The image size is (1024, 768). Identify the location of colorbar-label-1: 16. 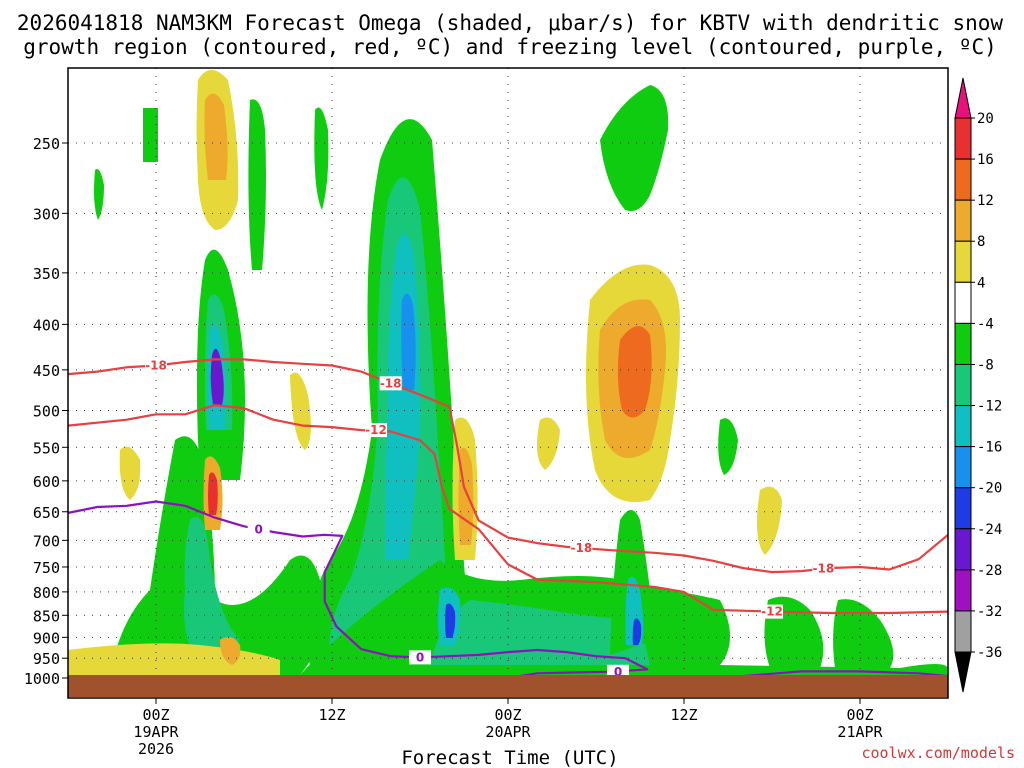
(985, 160).